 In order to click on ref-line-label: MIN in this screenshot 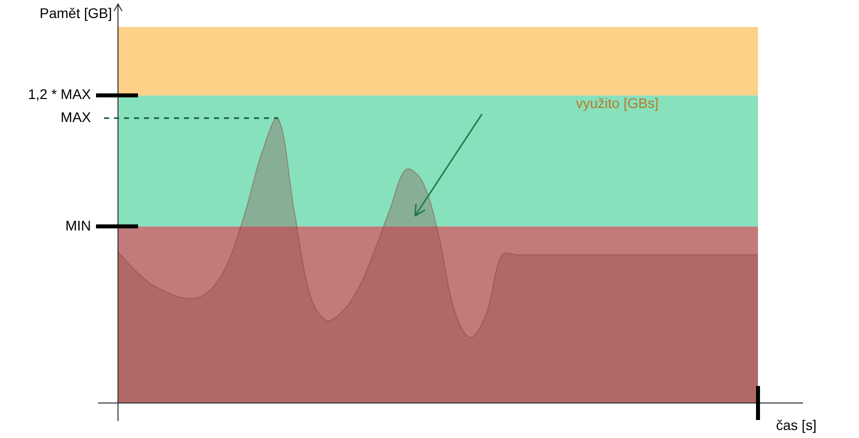, I will do `click(78, 225)`.